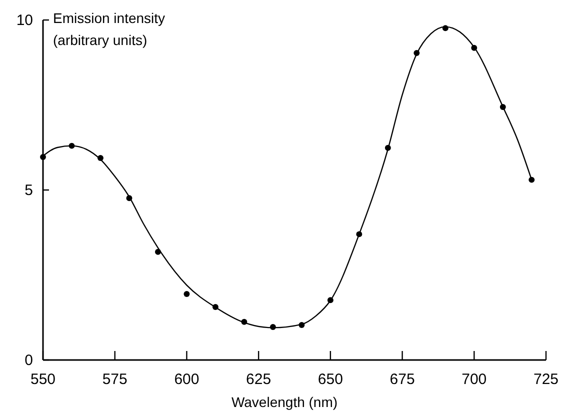 The width and height of the screenshot is (565, 415). What do you see at coordinates (546, 379) in the screenshot?
I see `x-tick-label: 725` at bounding box center [546, 379].